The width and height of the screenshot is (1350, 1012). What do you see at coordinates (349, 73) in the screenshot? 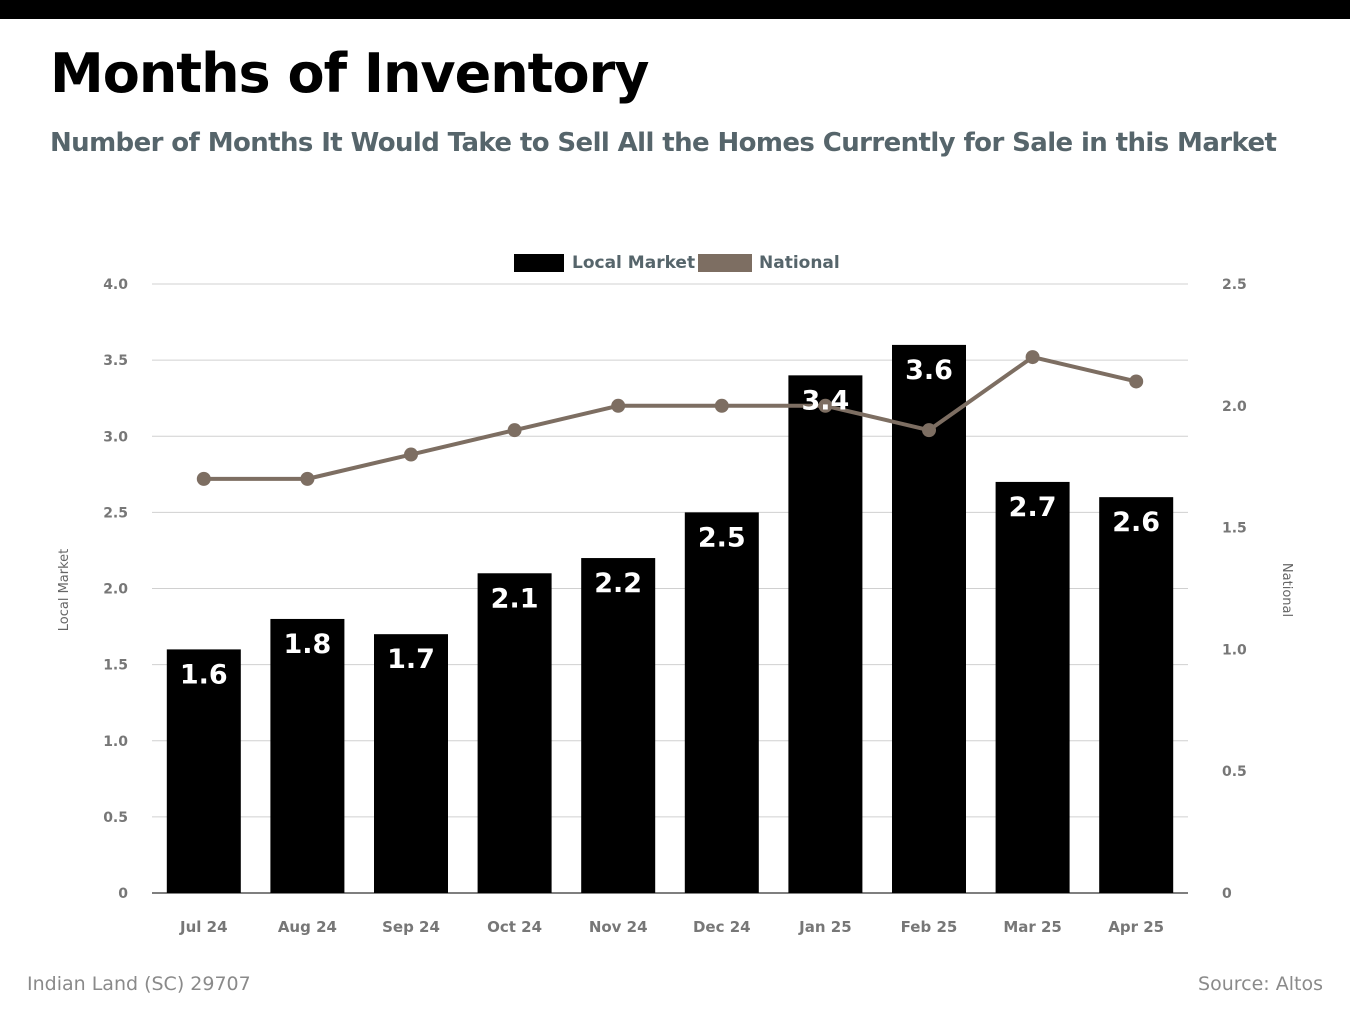
I see `chart-title: Months of Inventory` at bounding box center [349, 73].